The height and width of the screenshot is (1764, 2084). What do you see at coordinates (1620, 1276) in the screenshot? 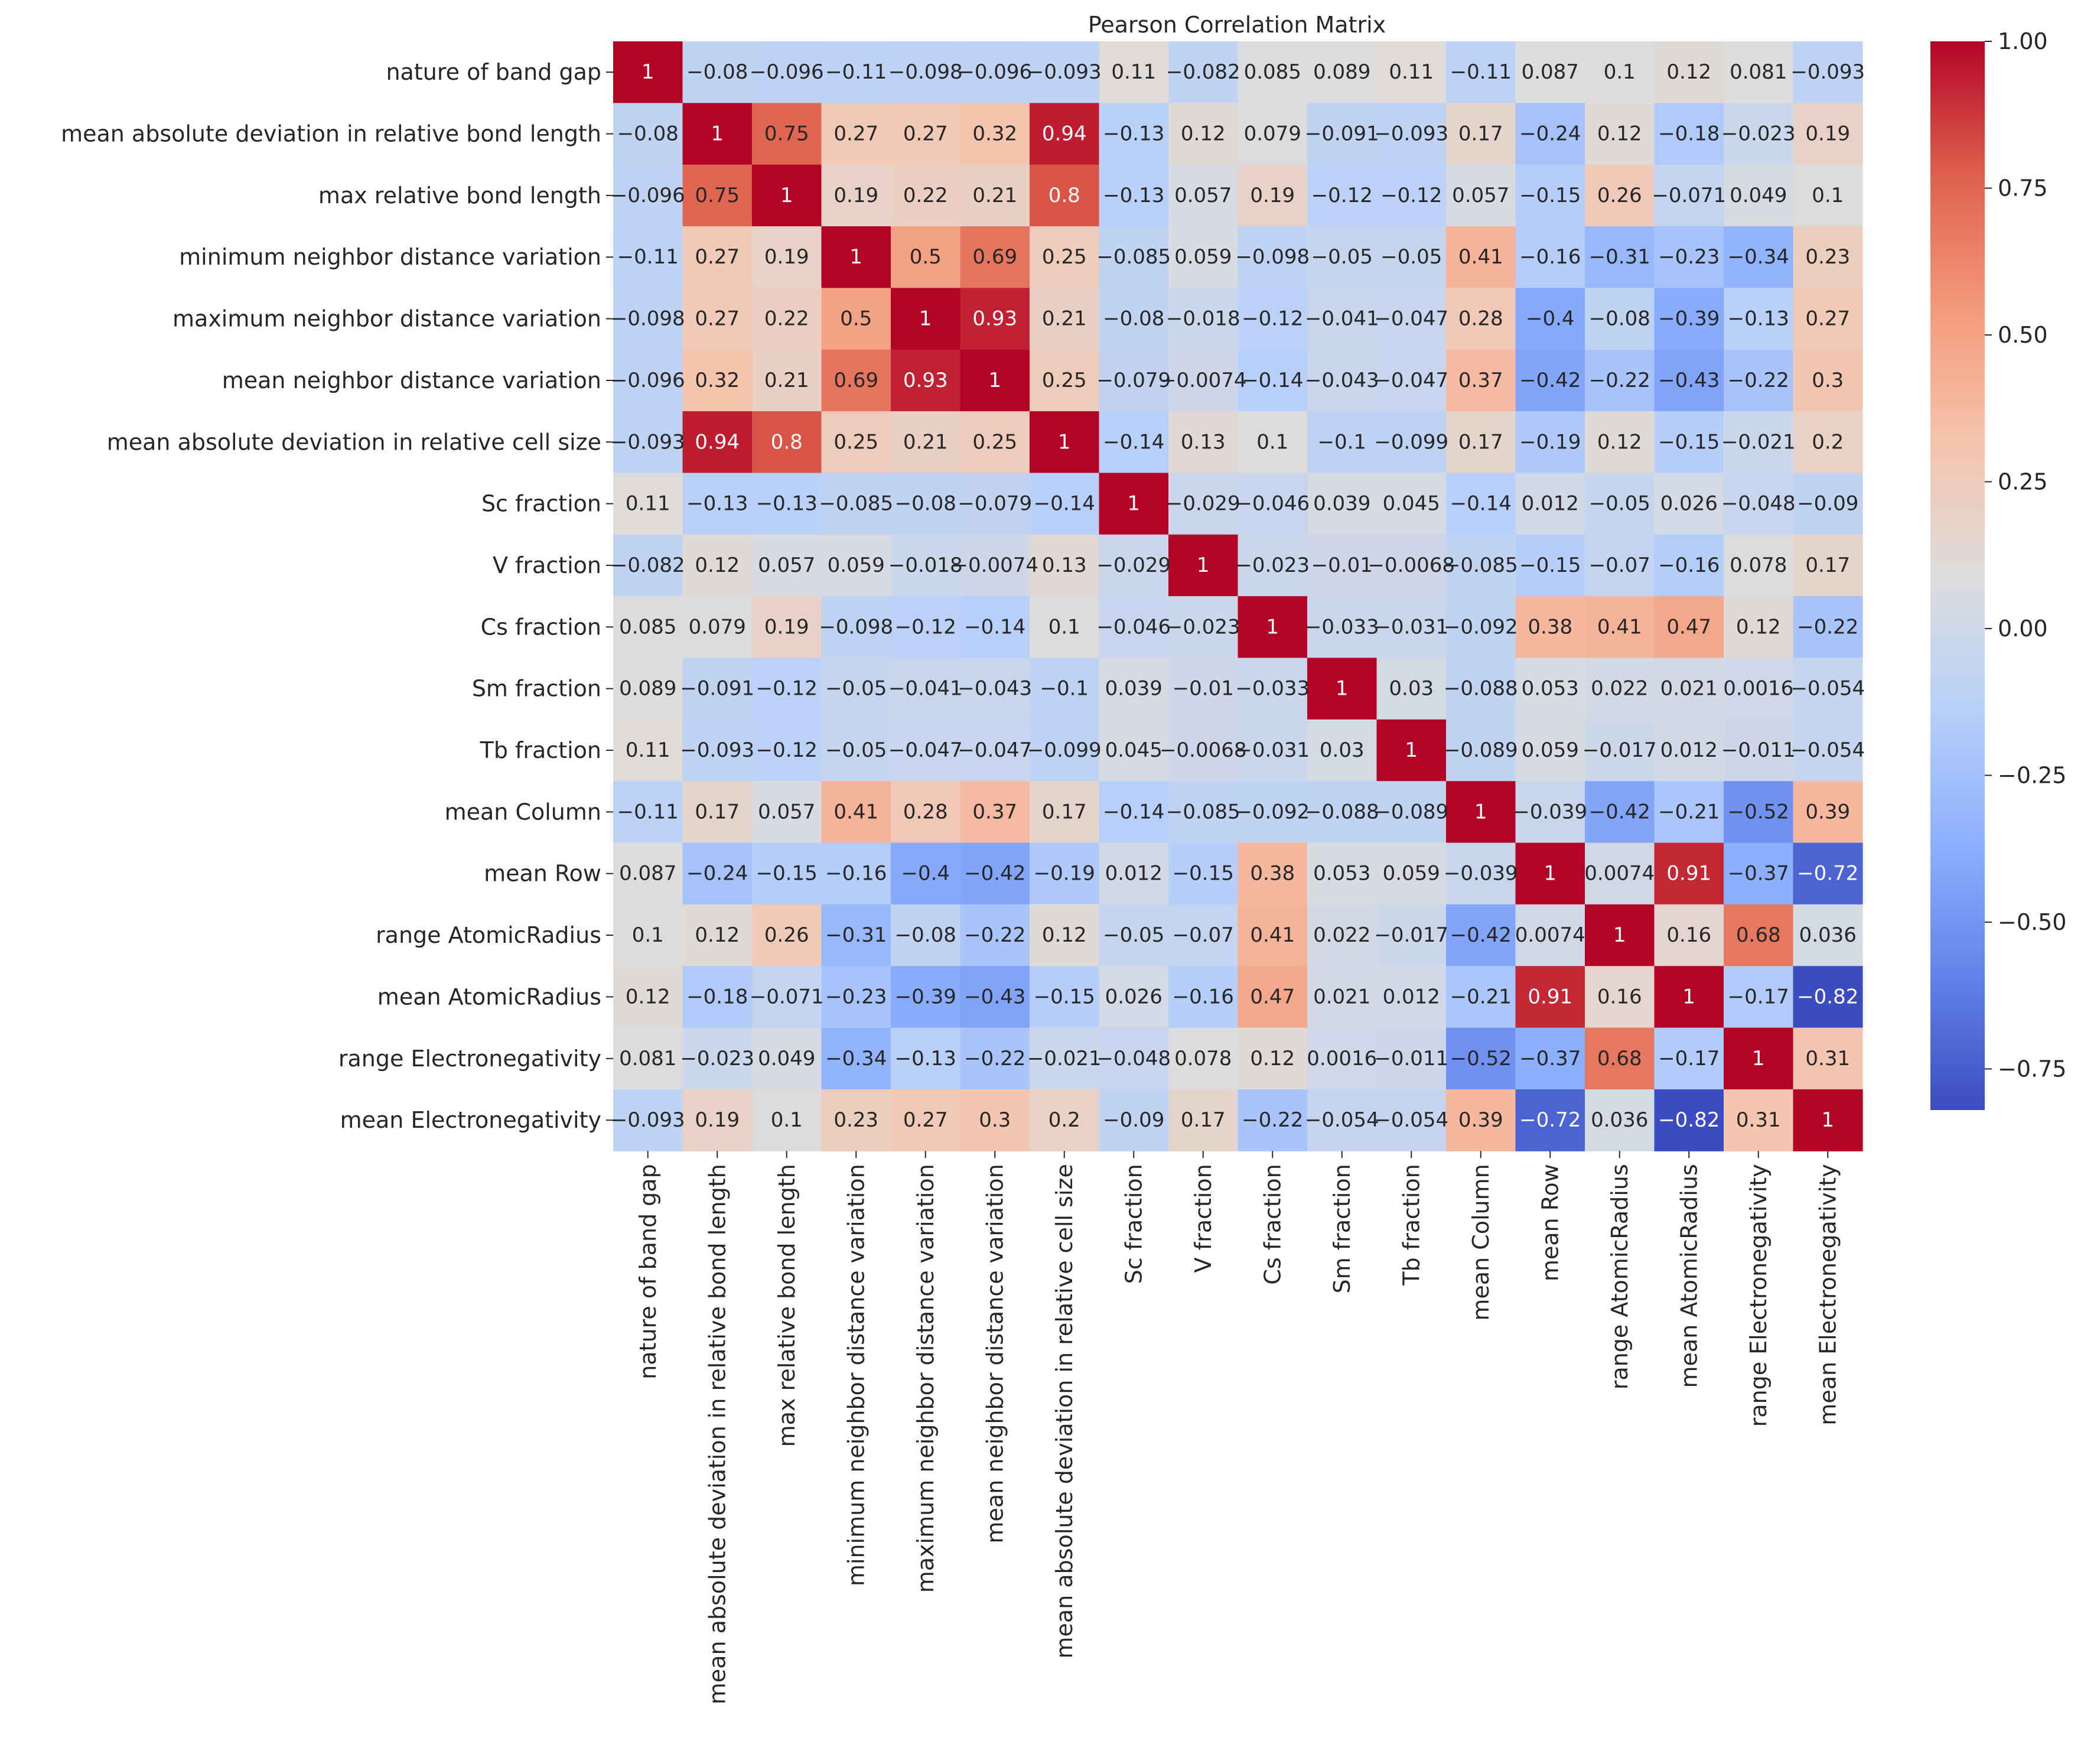
I see `x-axis-label: range AtomicRadius` at bounding box center [1620, 1276].